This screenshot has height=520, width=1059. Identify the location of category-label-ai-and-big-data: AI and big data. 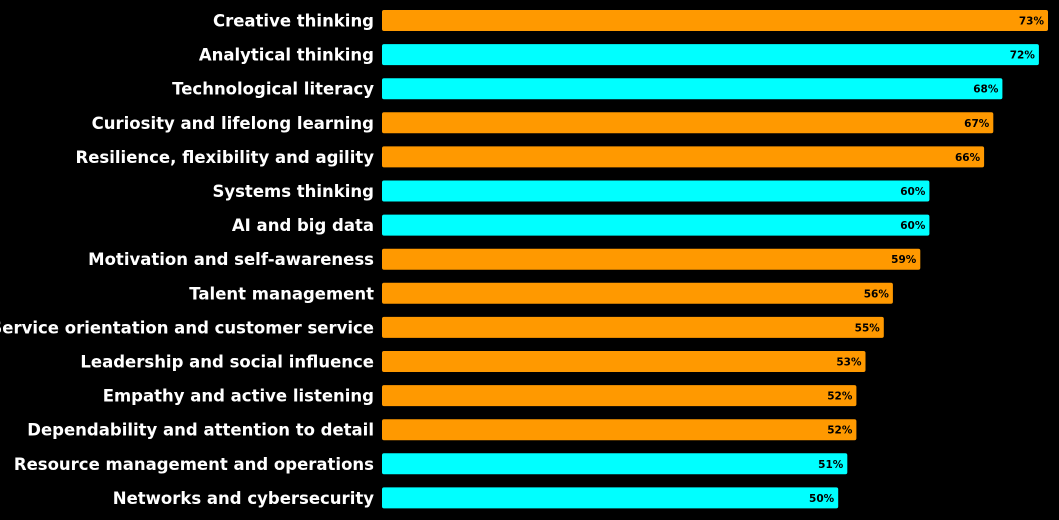
(303, 225).